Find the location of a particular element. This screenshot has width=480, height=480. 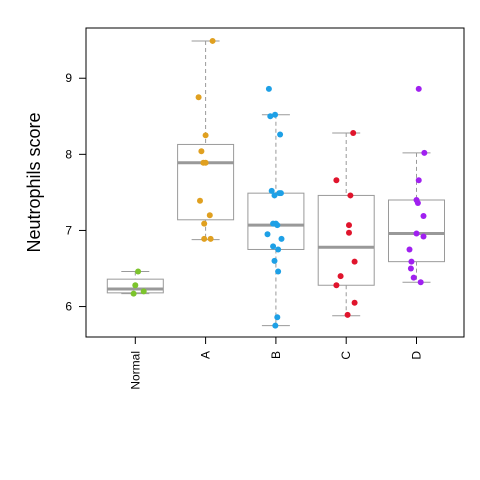

y-tick-label-6: 6 is located at coordinates (68, 307).